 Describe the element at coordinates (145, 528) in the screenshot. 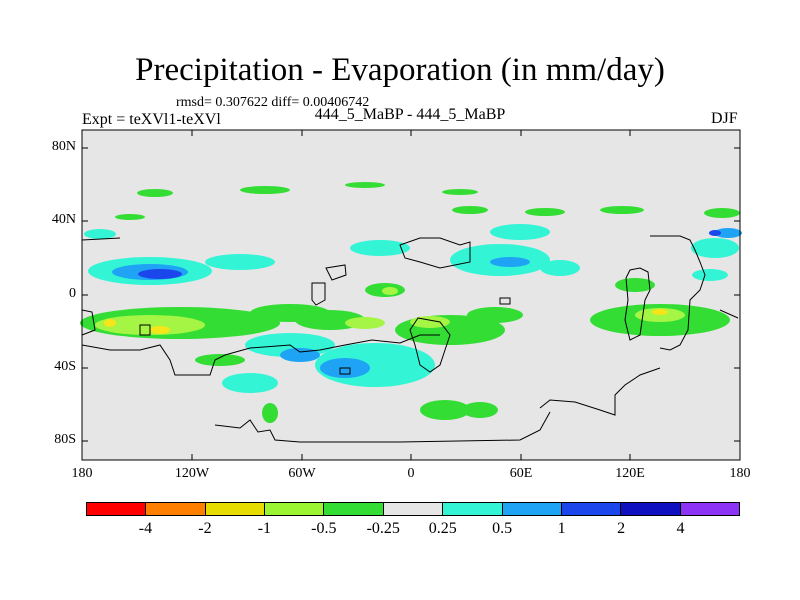

I see `colorbar-label: -4` at that location.